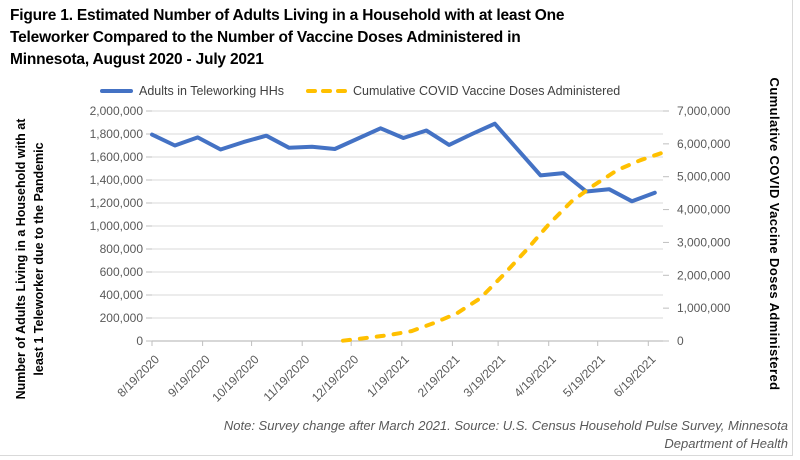 This screenshot has height=460, width=800. Describe the element at coordinates (704, 177) in the screenshot. I see `right-axis-tick-label: 5,000,000` at that location.